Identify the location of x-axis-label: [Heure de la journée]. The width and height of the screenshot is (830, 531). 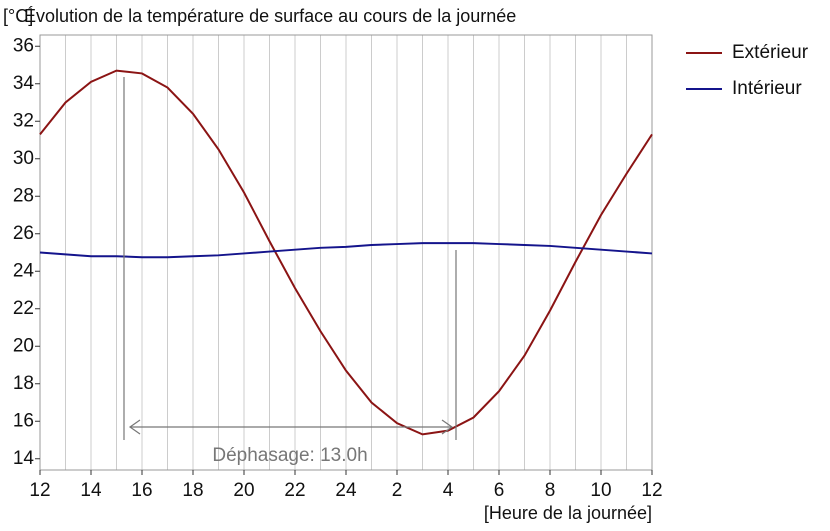
(568, 513).